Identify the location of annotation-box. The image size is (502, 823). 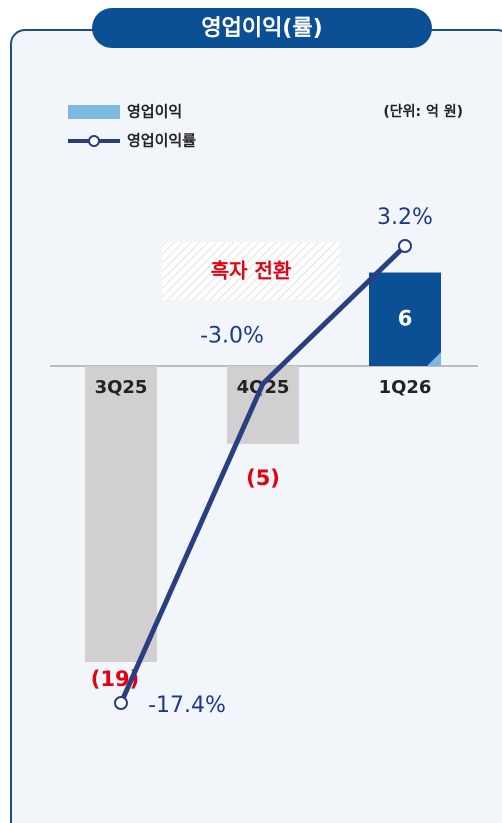
(251, 271).